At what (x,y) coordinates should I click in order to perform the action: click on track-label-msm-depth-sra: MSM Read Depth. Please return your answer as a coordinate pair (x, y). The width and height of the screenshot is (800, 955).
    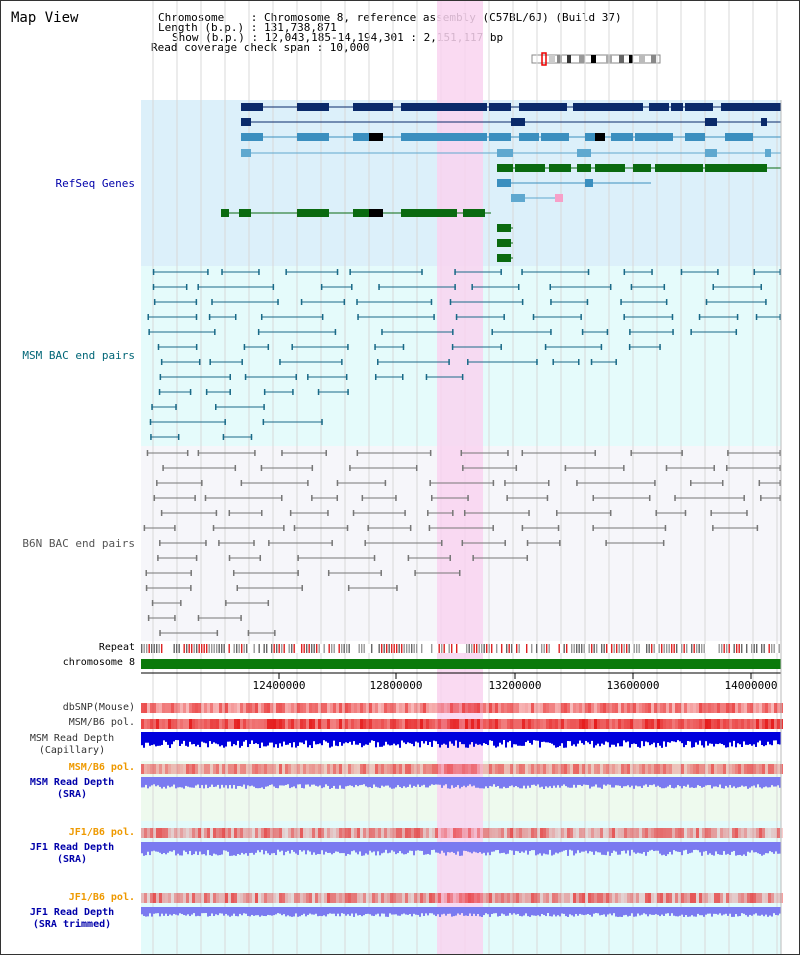
    Looking at the image, I should click on (72, 782).